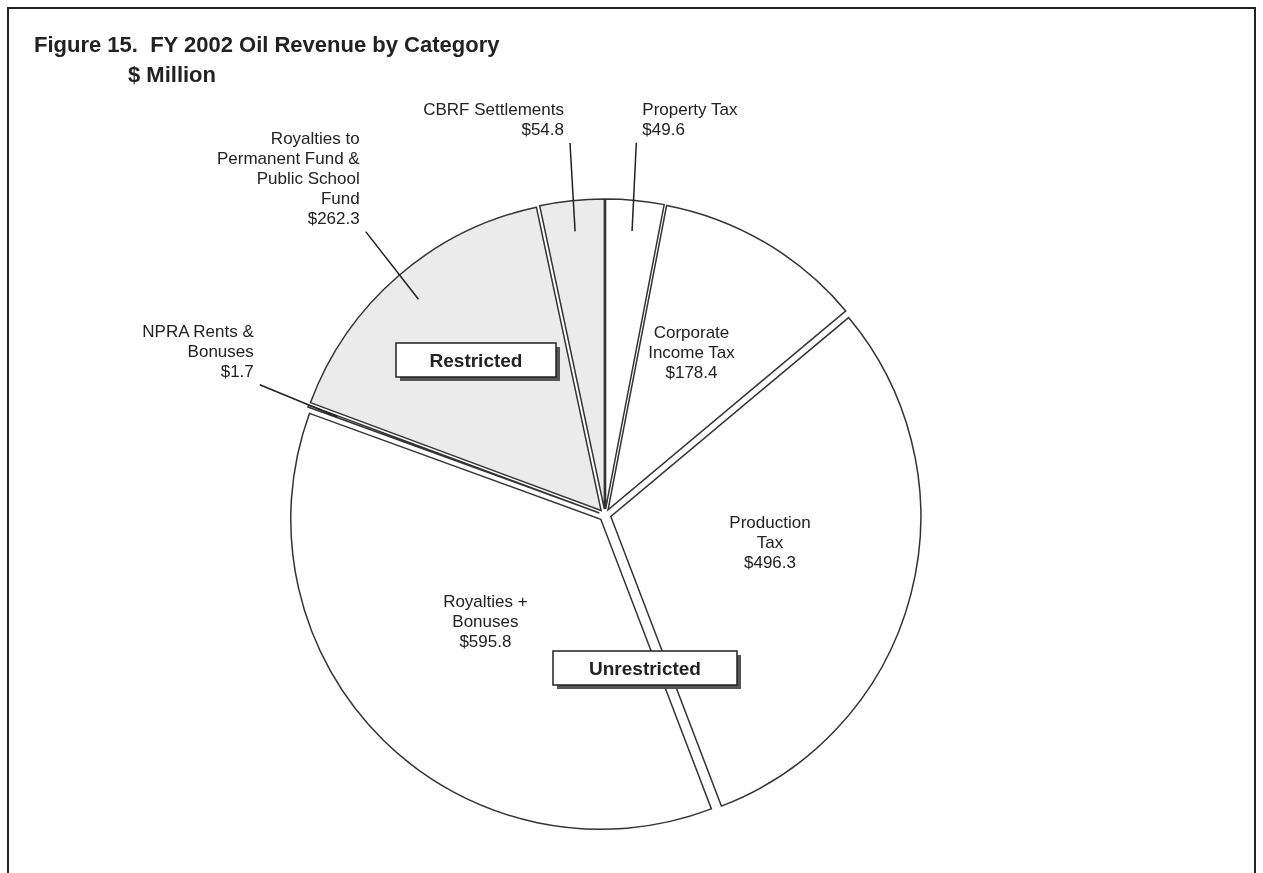  Describe the element at coordinates (690, 109) in the screenshot. I see `slice-label: Property Tax` at that location.